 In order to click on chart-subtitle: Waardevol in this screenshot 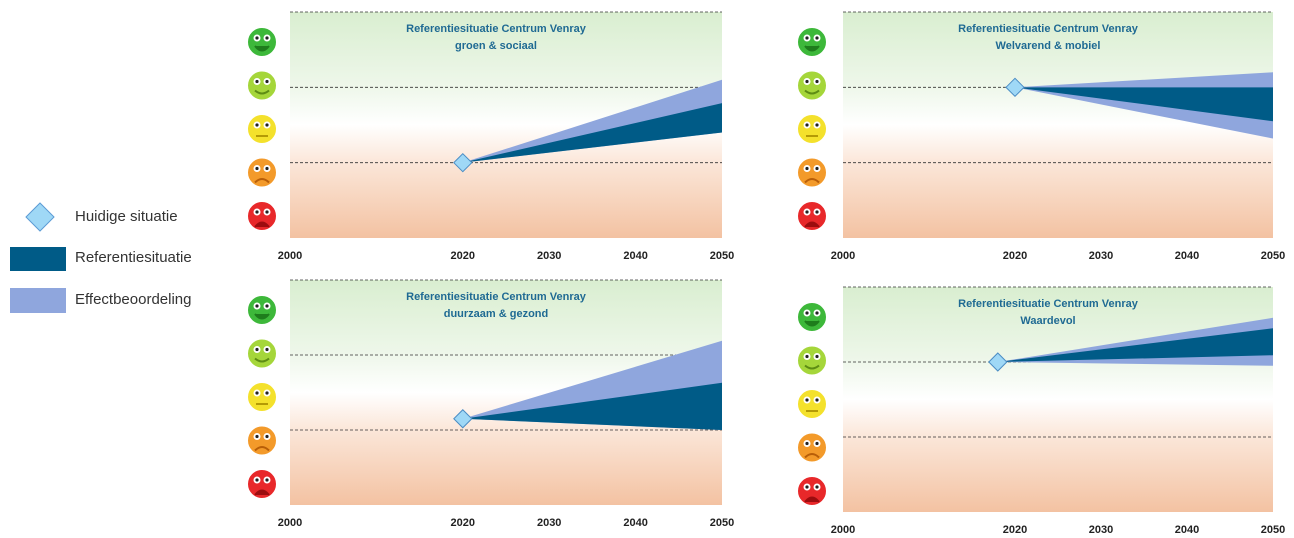, I will do `click(1047, 321)`.